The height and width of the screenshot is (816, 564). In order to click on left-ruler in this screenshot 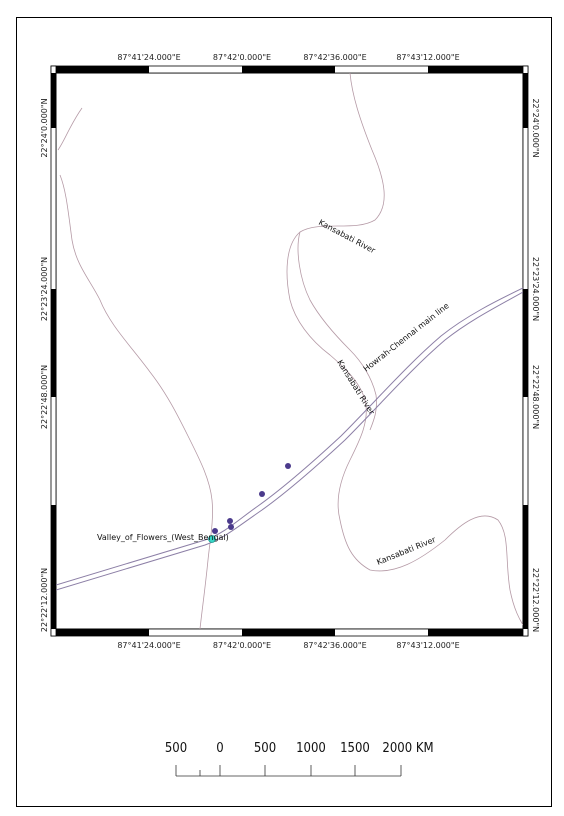, I will do `click(53, 351)`.